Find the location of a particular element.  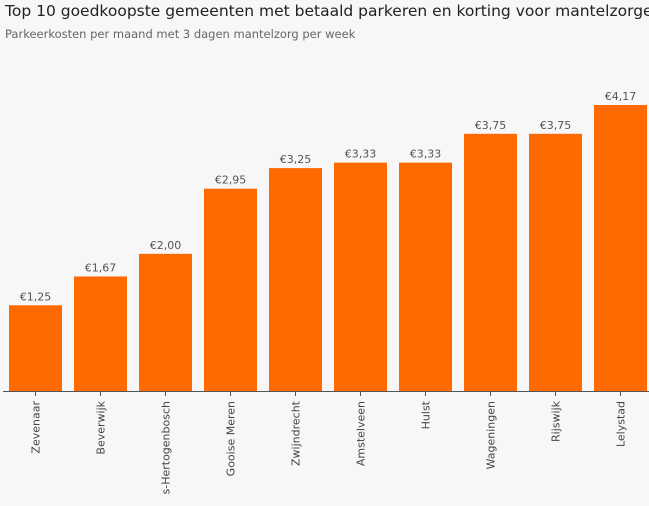

bar-wageningen is located at coordinates (490, 262).